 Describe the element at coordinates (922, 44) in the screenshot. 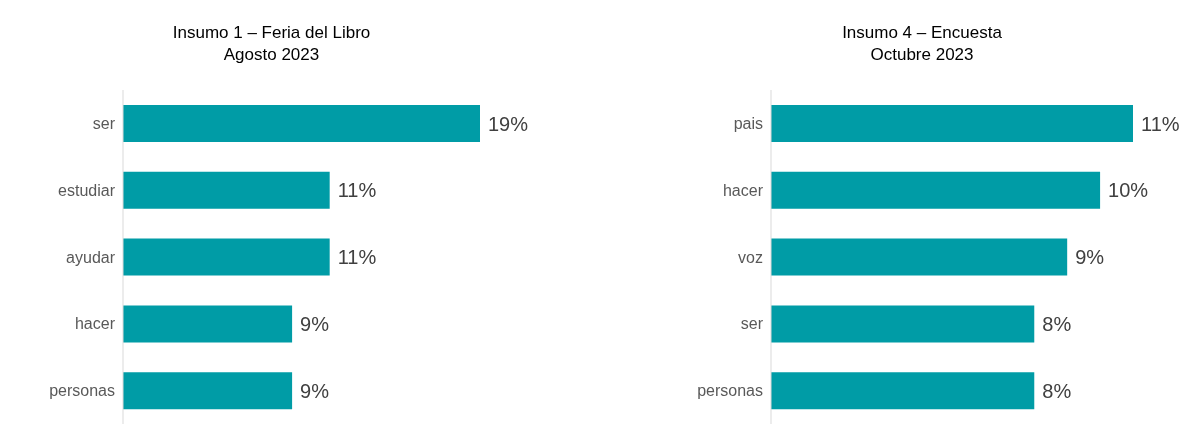

I see `chart-title: Insumo 4 – Encuesta Octubre 2023` at that location.